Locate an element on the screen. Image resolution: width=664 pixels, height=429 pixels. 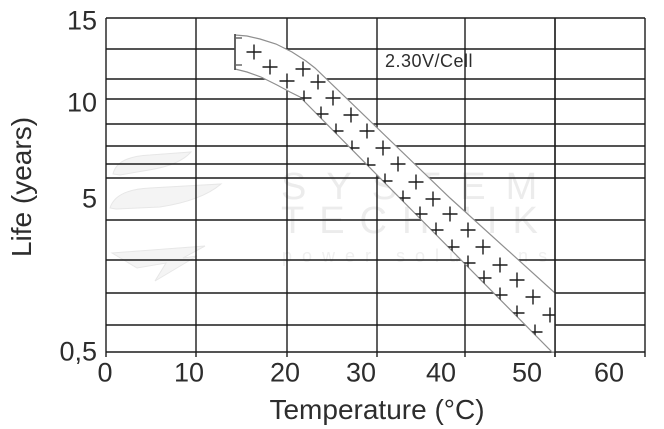
x-tick-60: 60 is located at coordinates (609, 372).